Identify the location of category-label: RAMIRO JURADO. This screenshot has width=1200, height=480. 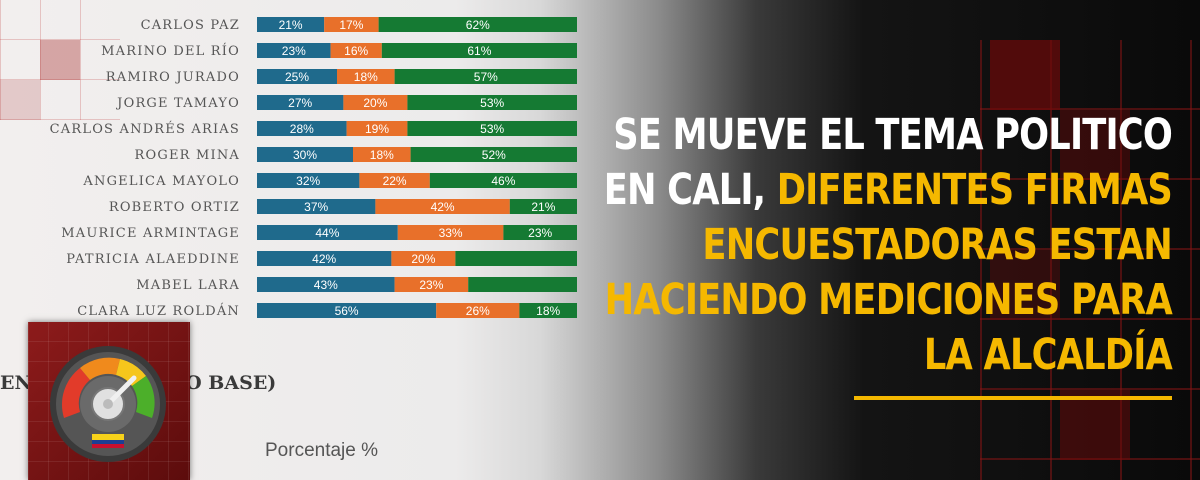
(173, 77).